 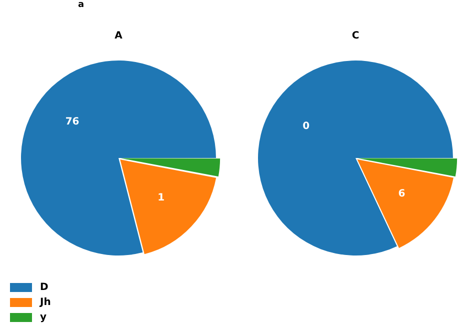 I want to click on legend-label: y, so click(x=43, y=317).